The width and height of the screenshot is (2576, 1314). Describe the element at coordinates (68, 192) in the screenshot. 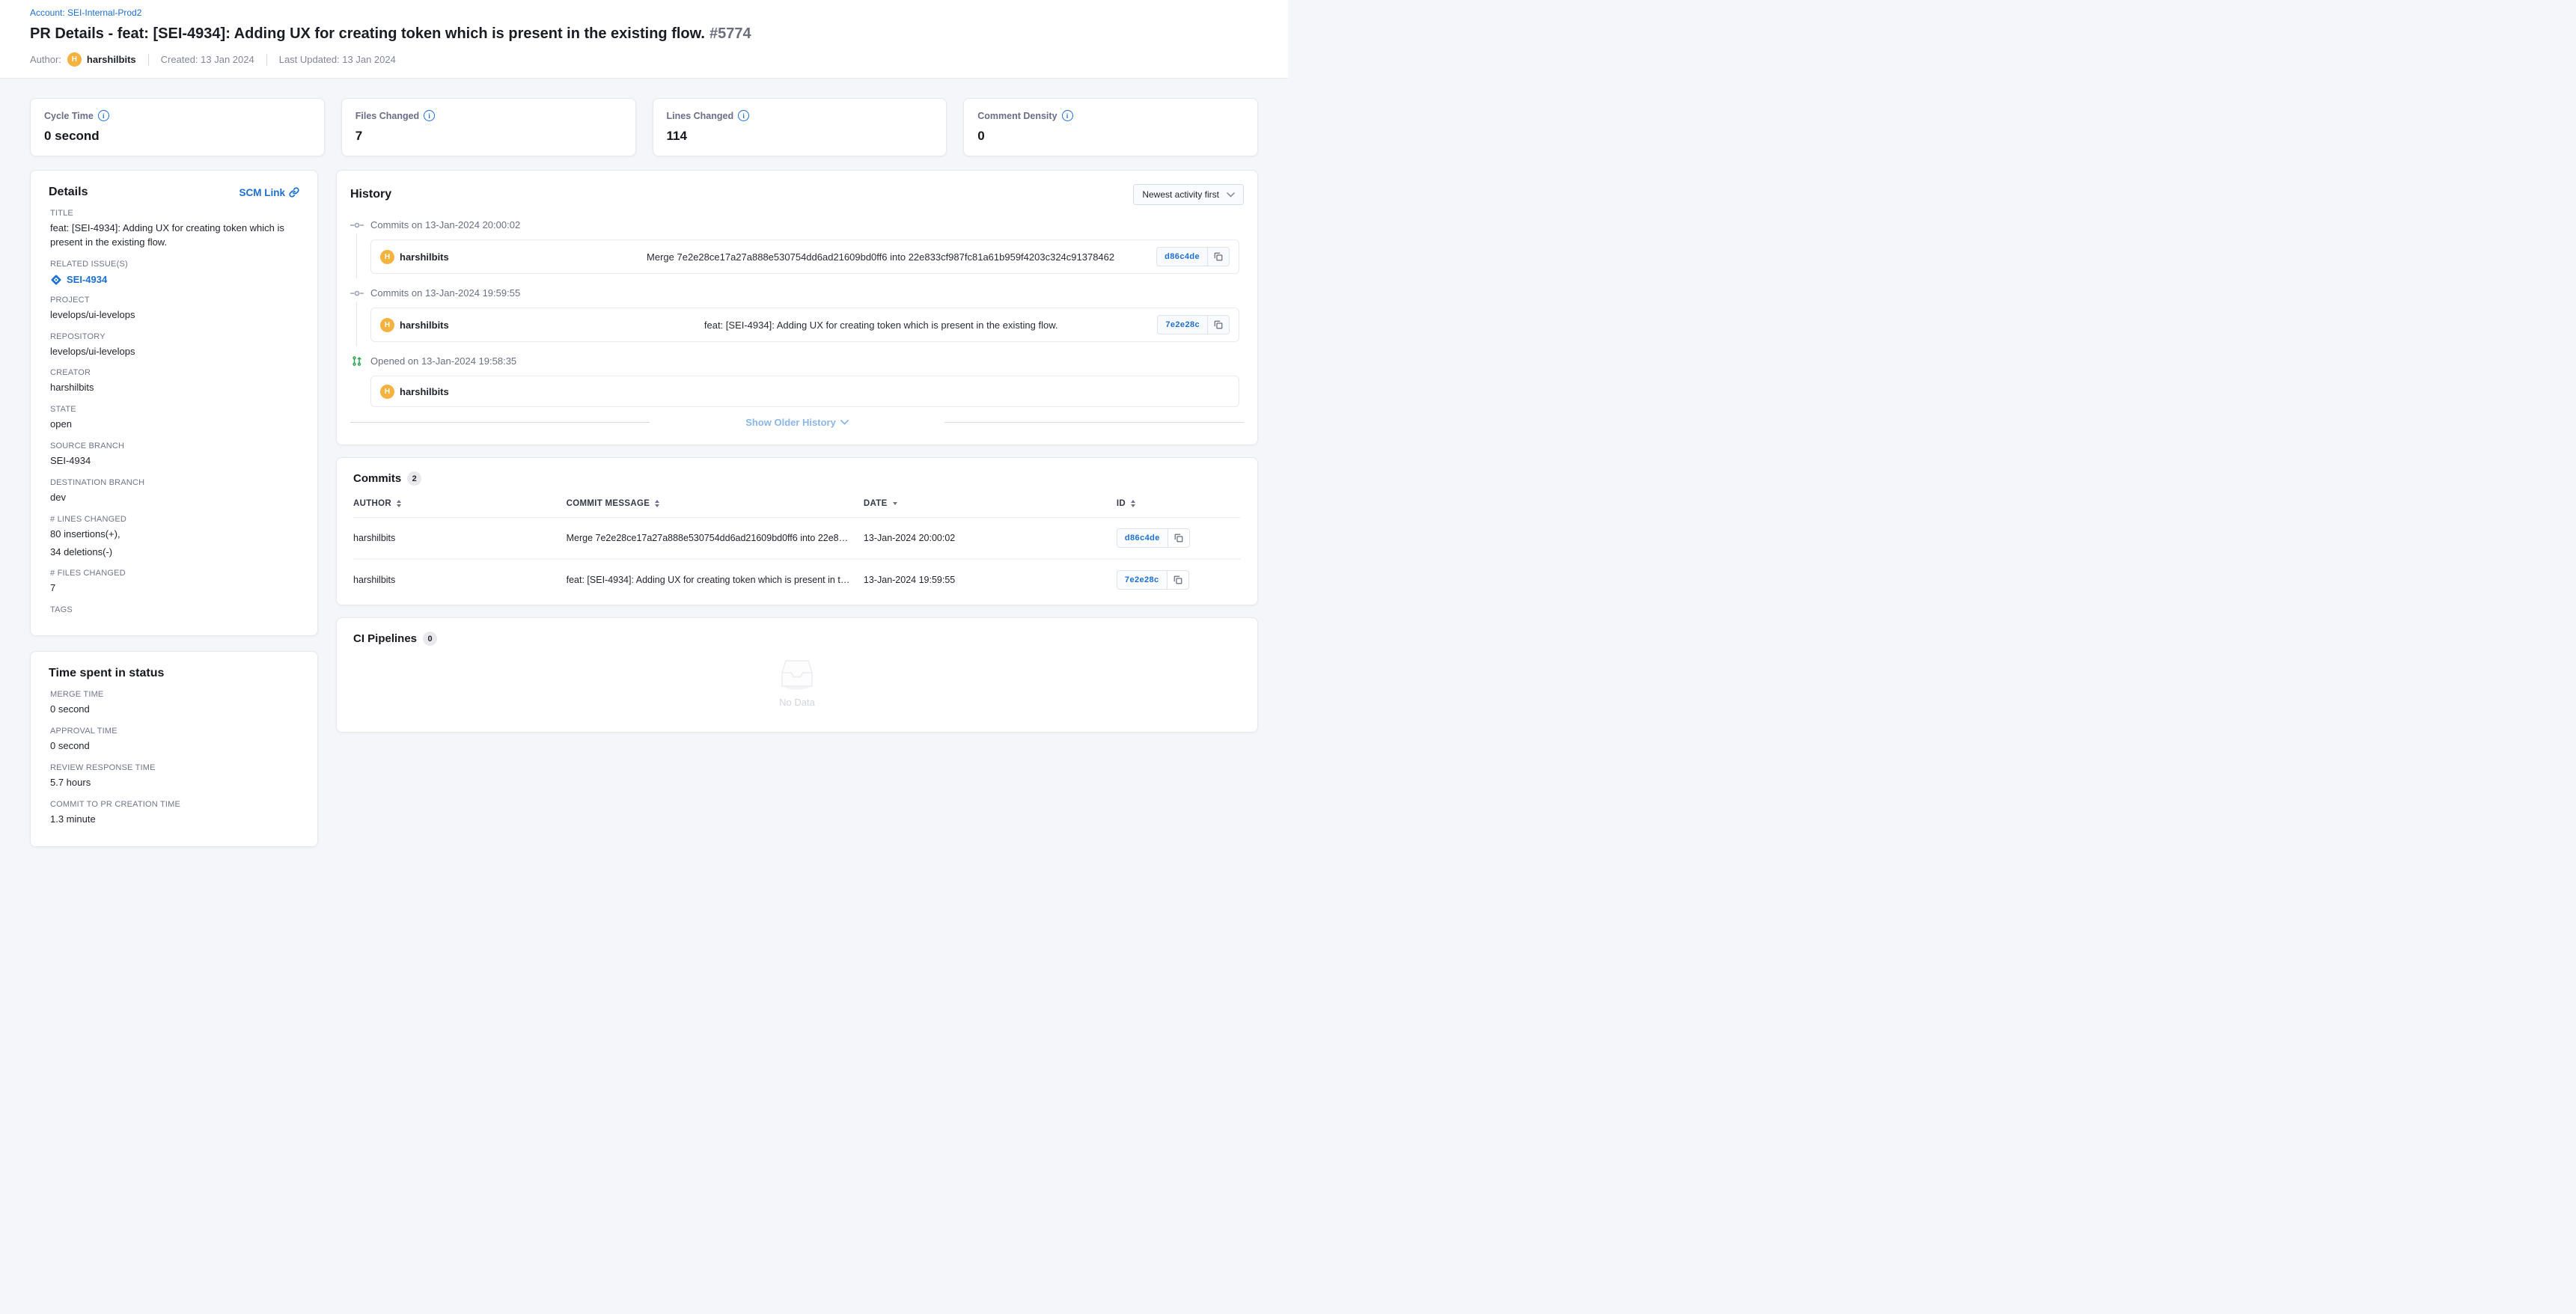

I see `details-heading: Details` at that location.